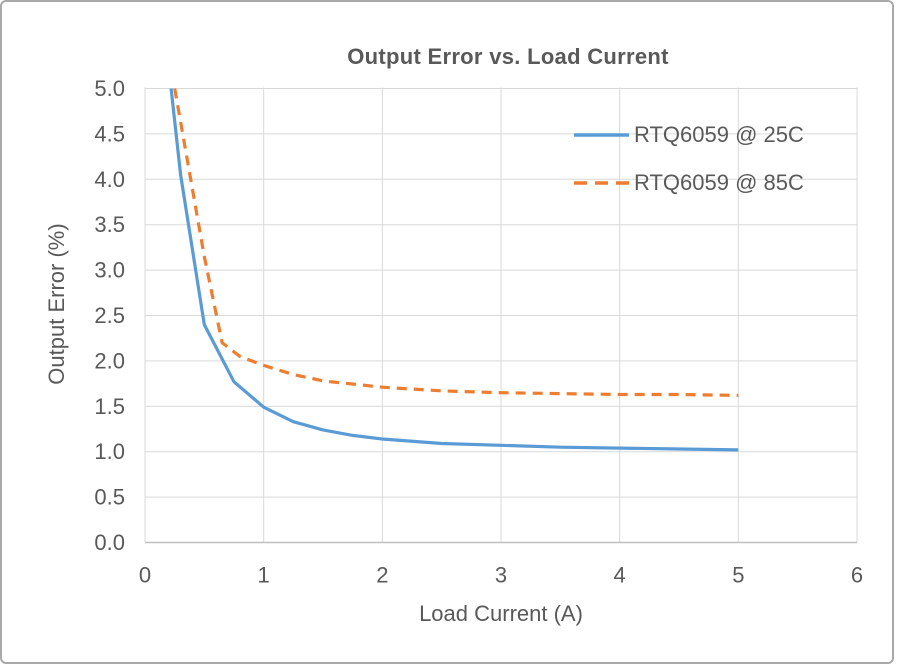  What do you see at coordinates (501, 613) in the screenshot?
I see `x-axis-title: Load Current (A)` at bounding box center [501, 613].